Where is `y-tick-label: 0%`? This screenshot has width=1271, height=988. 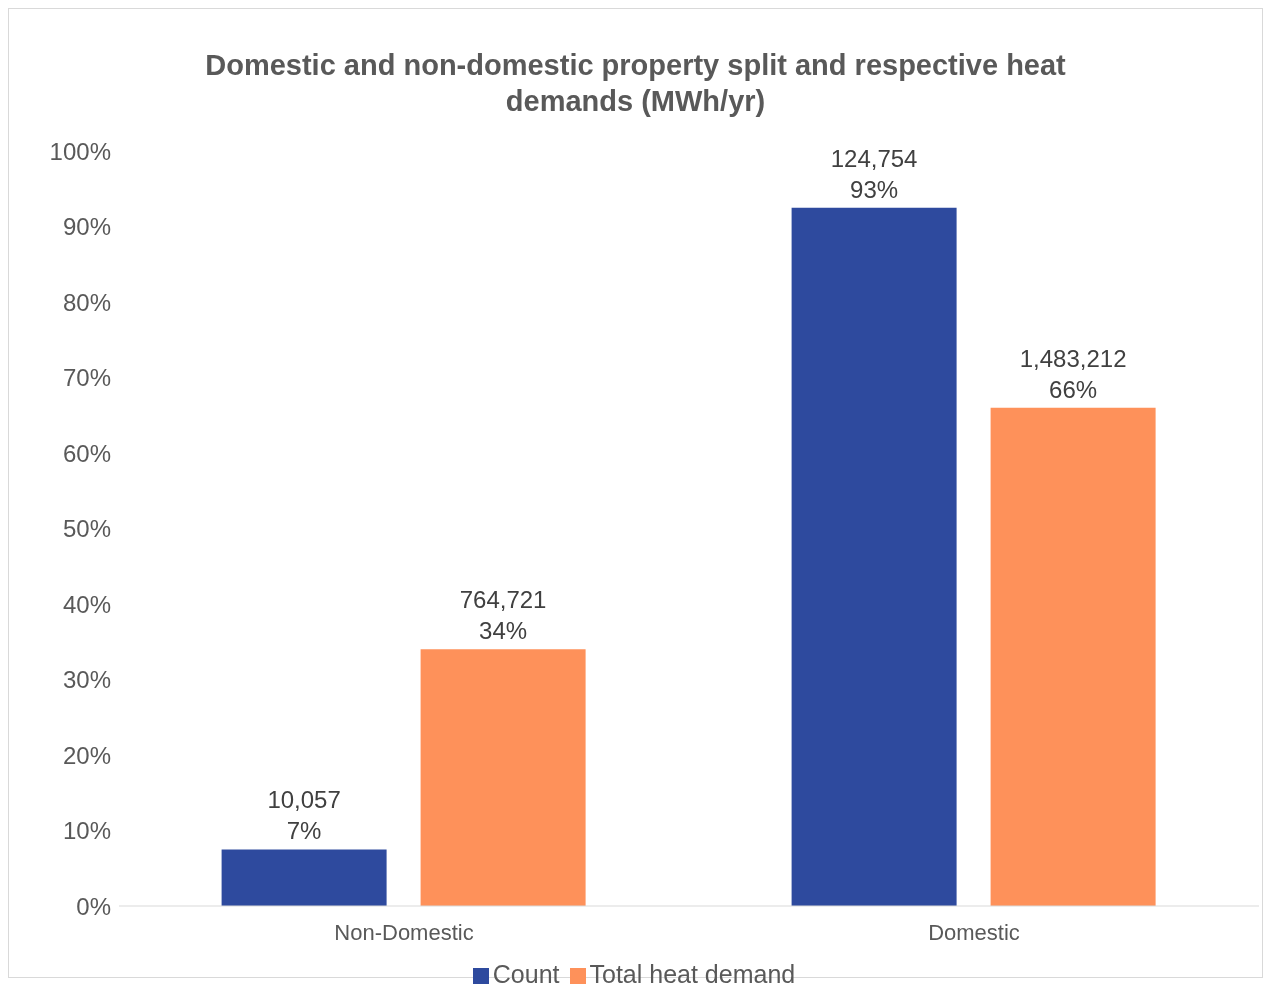 y-tick-label: 0% is located at coordinates (93, 906).